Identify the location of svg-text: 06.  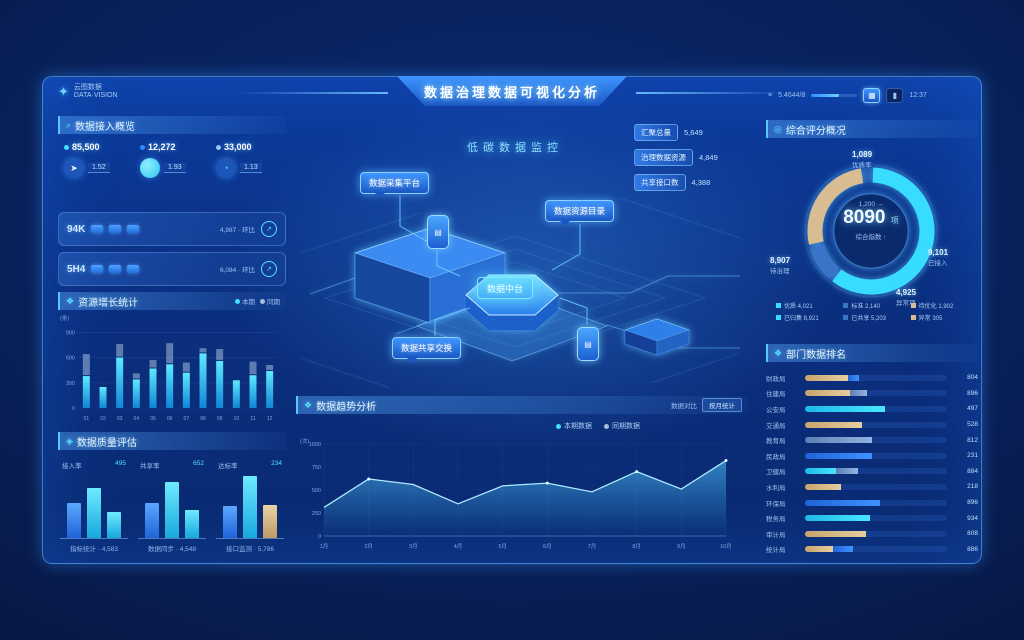
(170, 419).